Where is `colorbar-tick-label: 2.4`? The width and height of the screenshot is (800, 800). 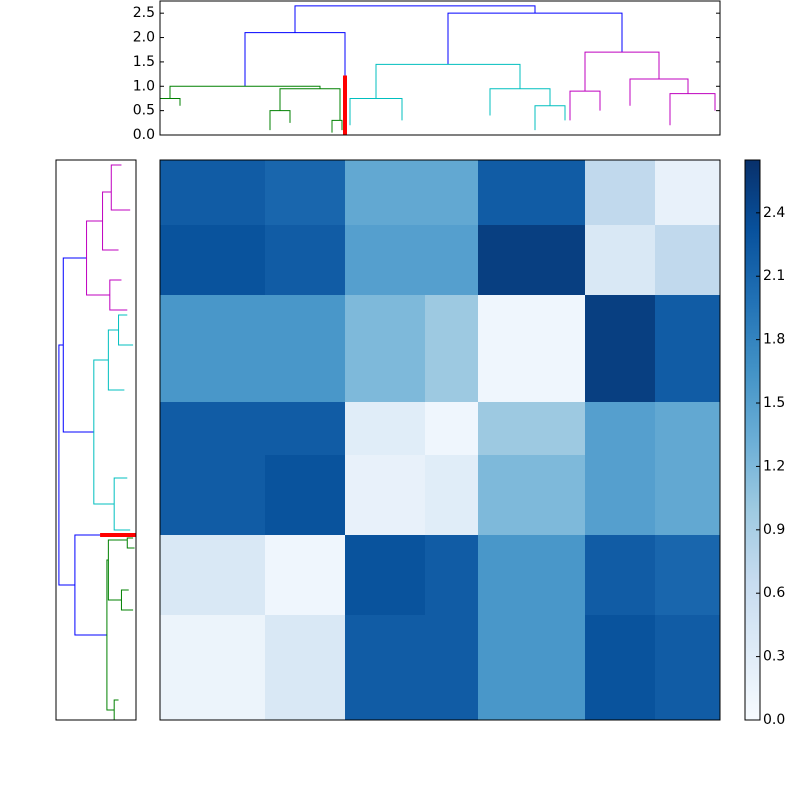 colorbar-tick-label: 2.4 is located at coordinates (774, 213).